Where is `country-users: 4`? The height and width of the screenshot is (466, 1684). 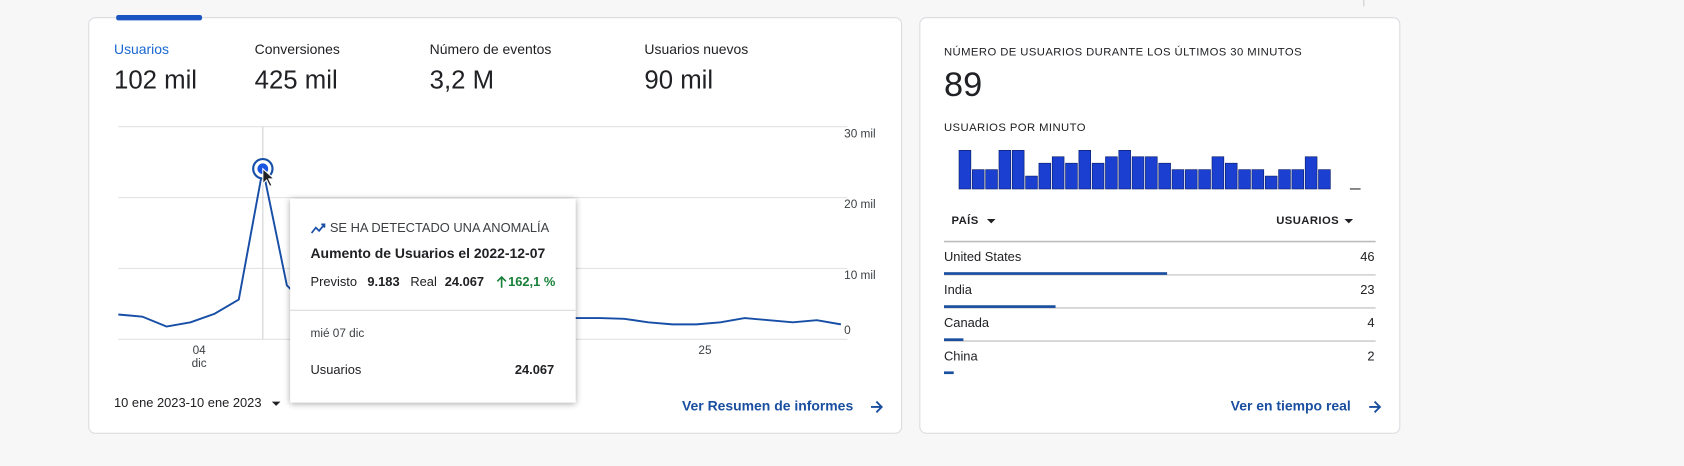 country-users: 4 is located at coordinates (1370, 322).